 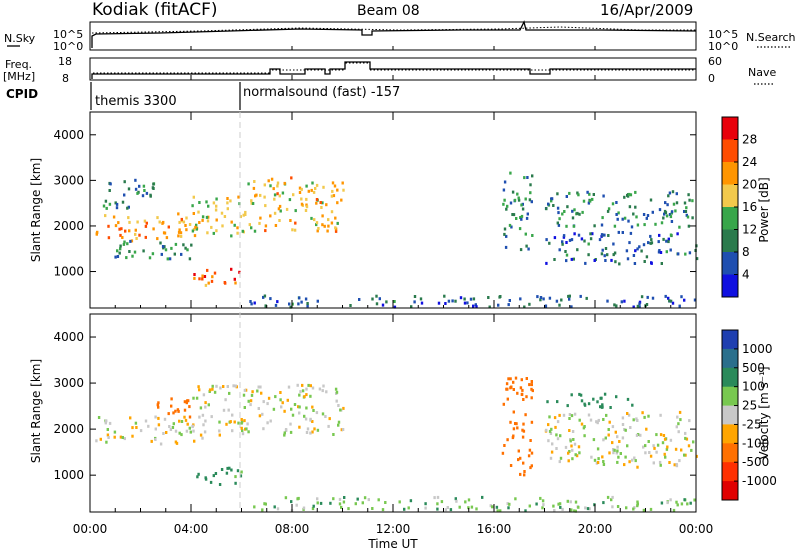 What do you see at coordinates (22, 94) in the screenshot?
I see `cpid-label: CPID` at bounding box center [22, 94].